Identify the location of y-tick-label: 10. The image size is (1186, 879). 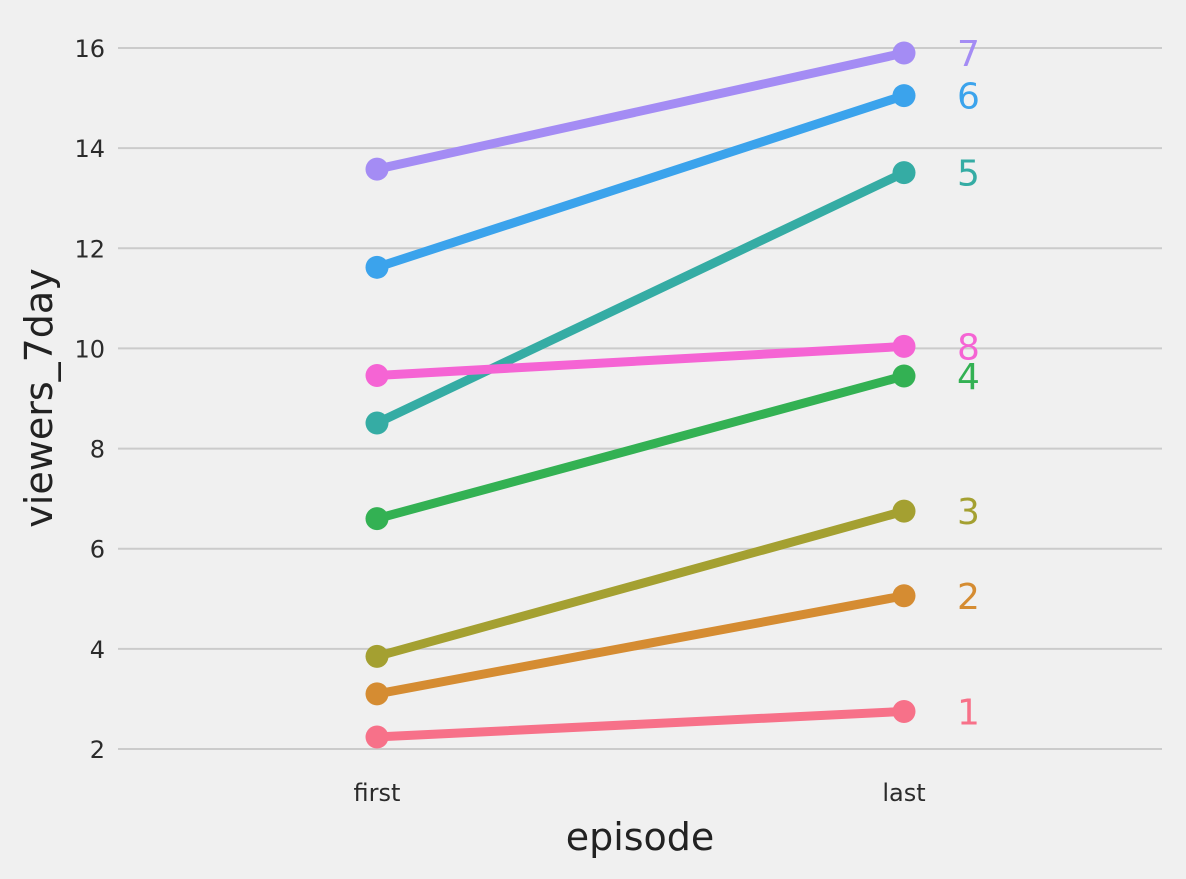
(89, 349).